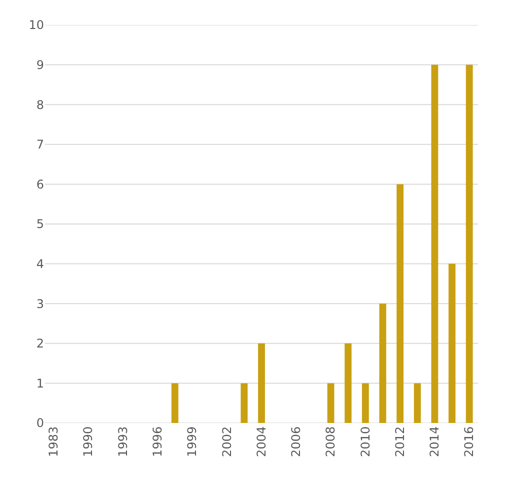 The height and width of the screenshot is (483, 508). Describe the element at coordinates (40, 383) in the screenshot. I see `y-tick-label: 1` at that location.